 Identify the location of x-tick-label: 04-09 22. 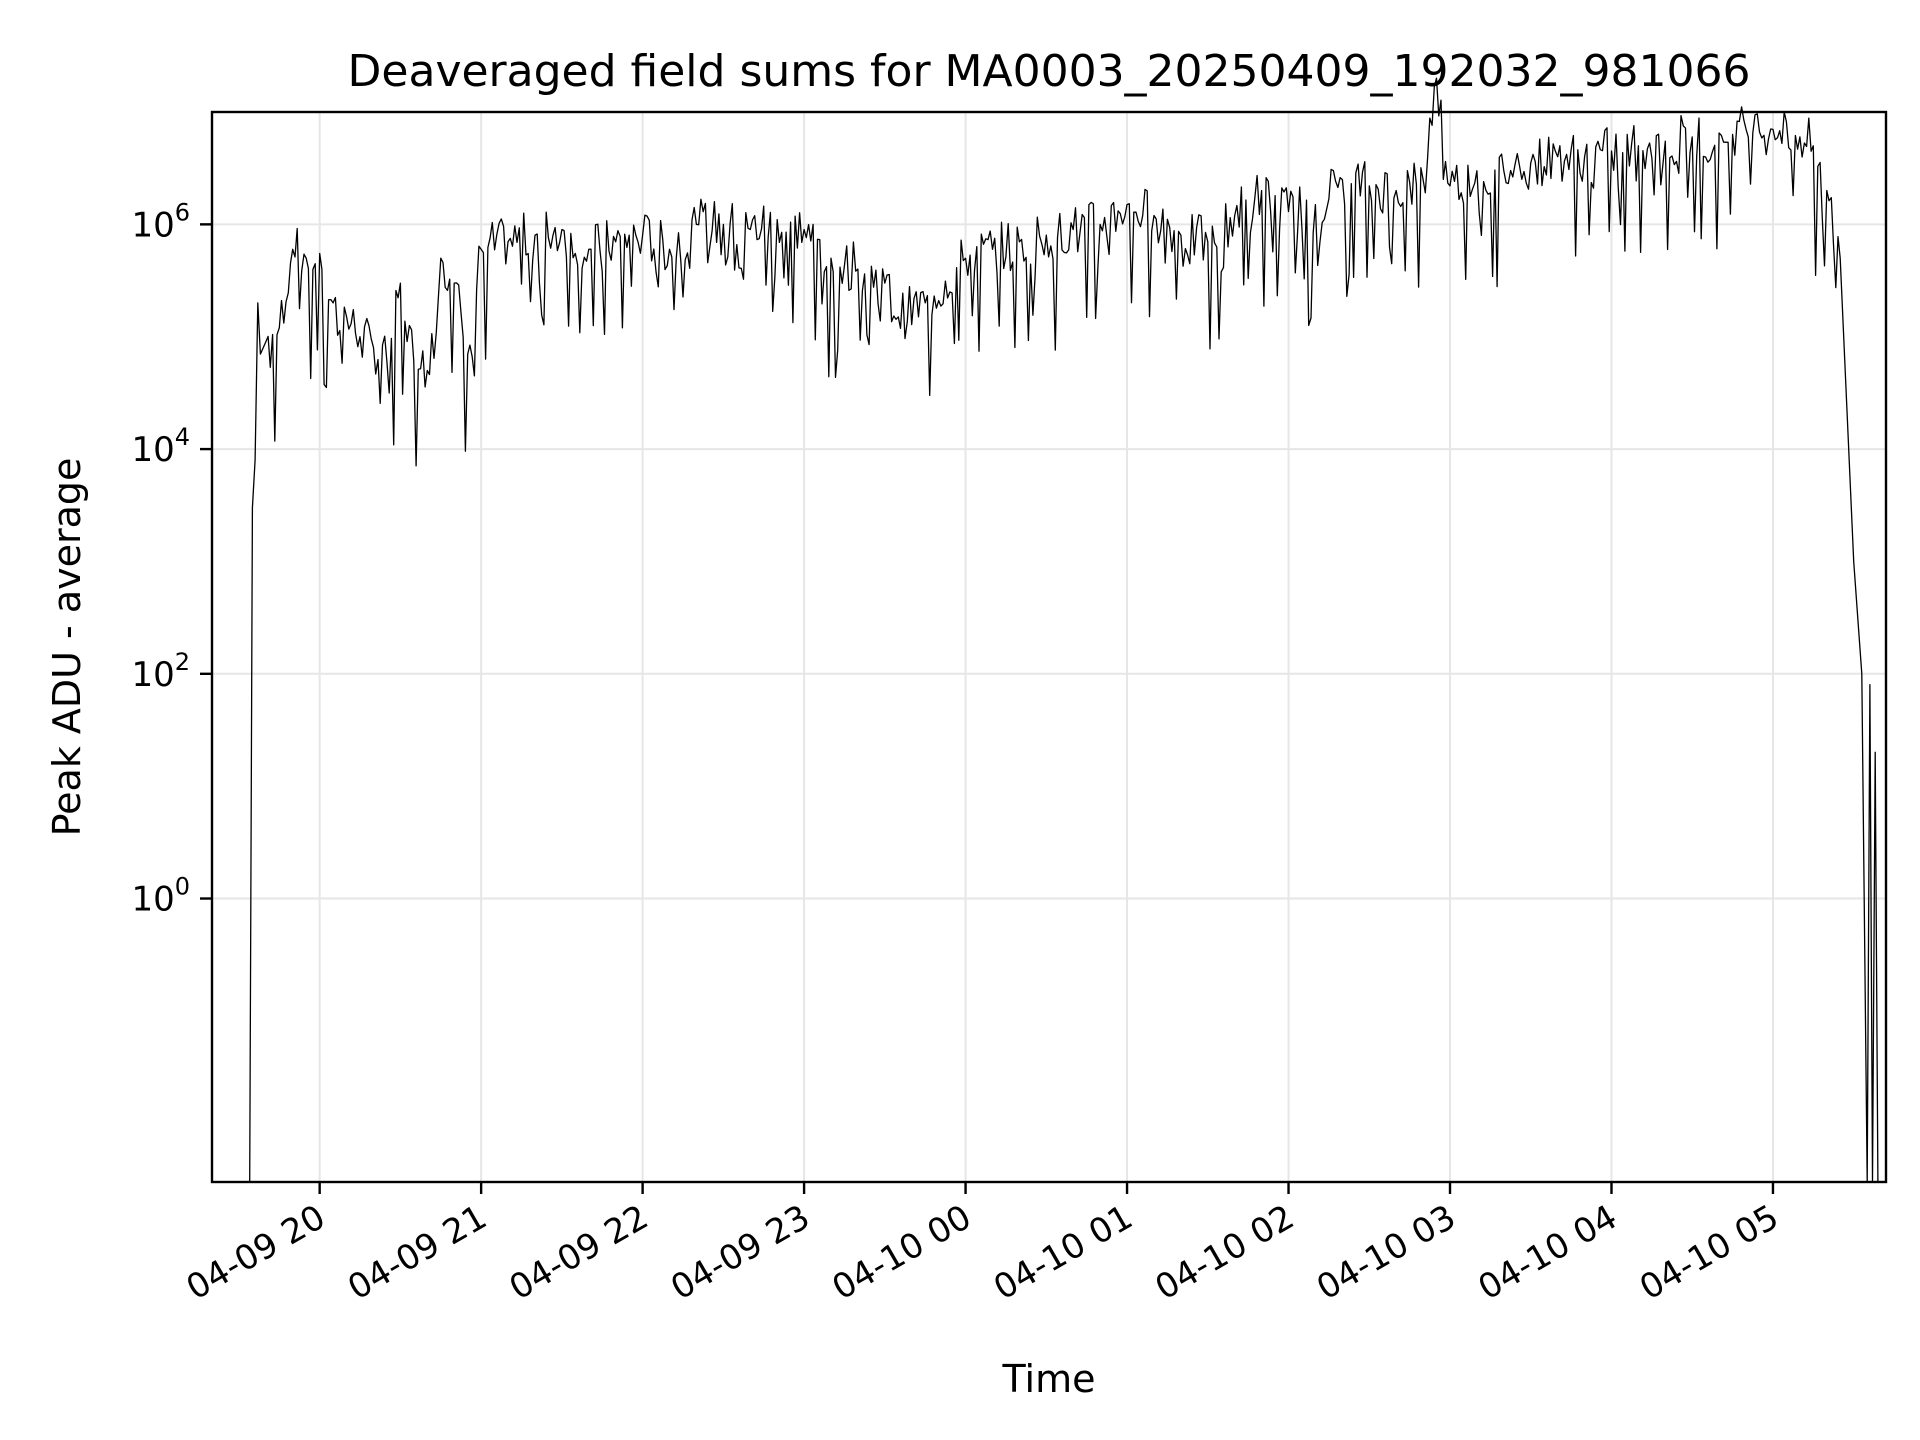
(579, 1252).